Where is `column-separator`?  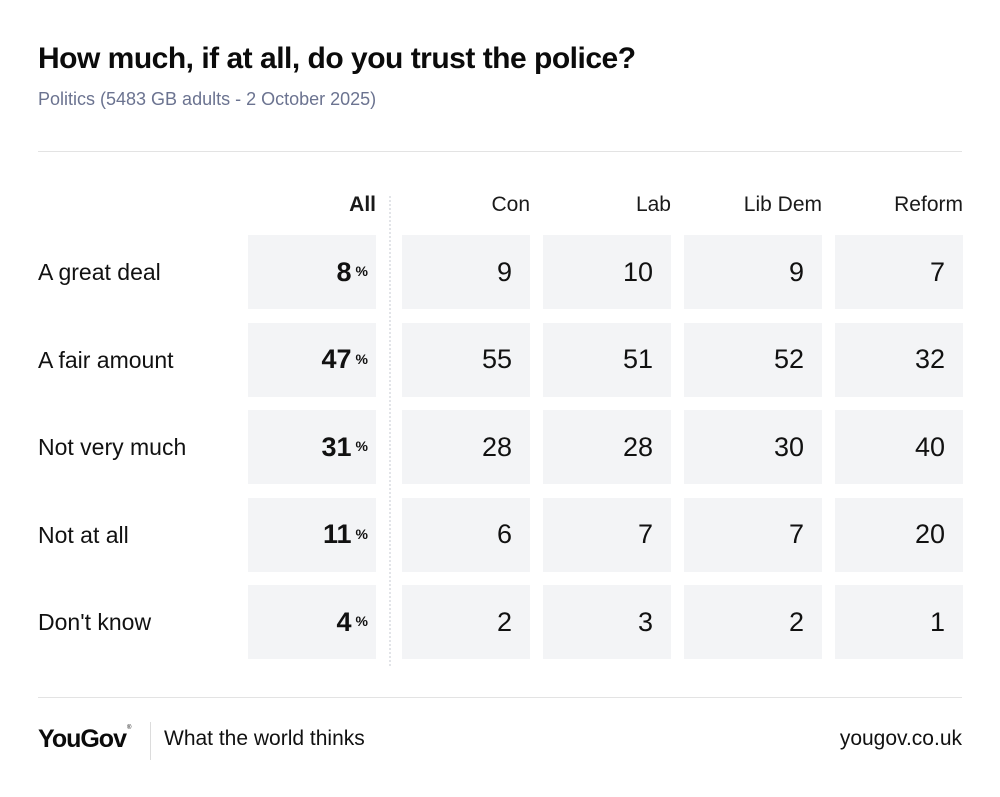 column-separator is located at coordinates (390, 431).